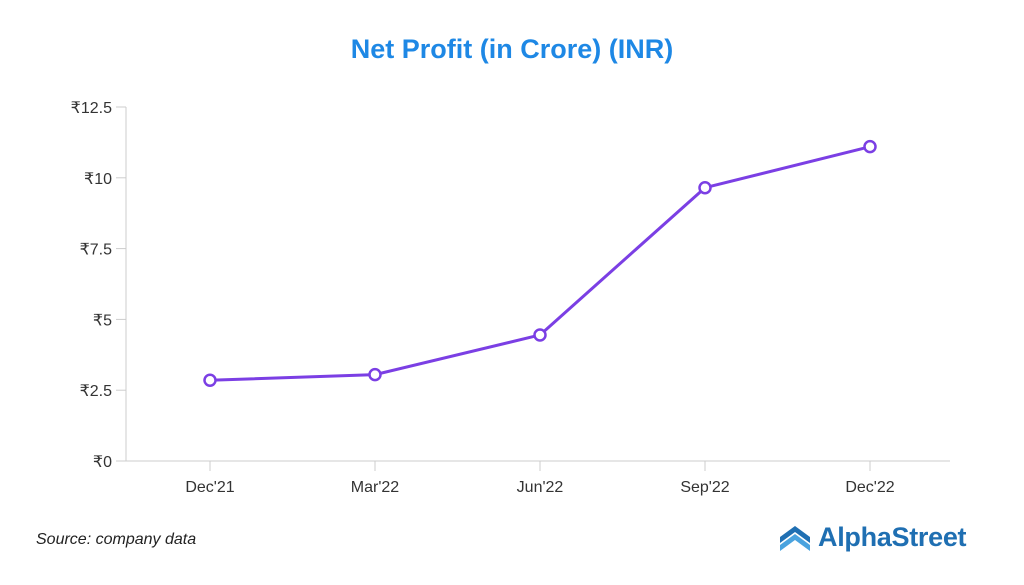  Describe the element at coordinates (96, 391) in the screenshot. I see `y-tick-label: ₹2.5` at that location.